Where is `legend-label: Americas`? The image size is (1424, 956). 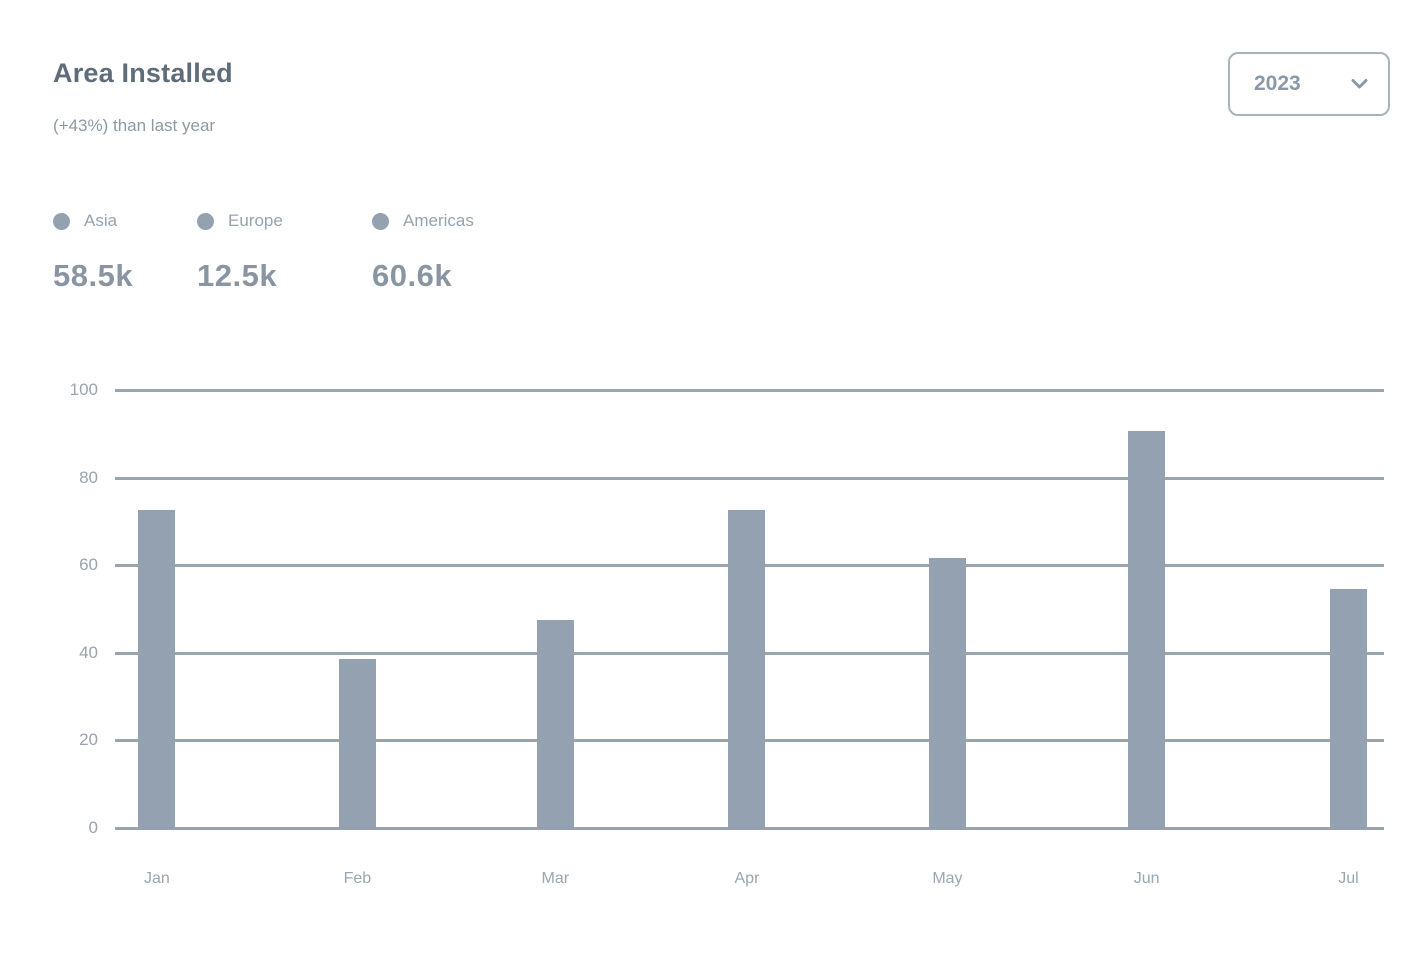
legend-label: Americas is located at coordinates (438, 220).